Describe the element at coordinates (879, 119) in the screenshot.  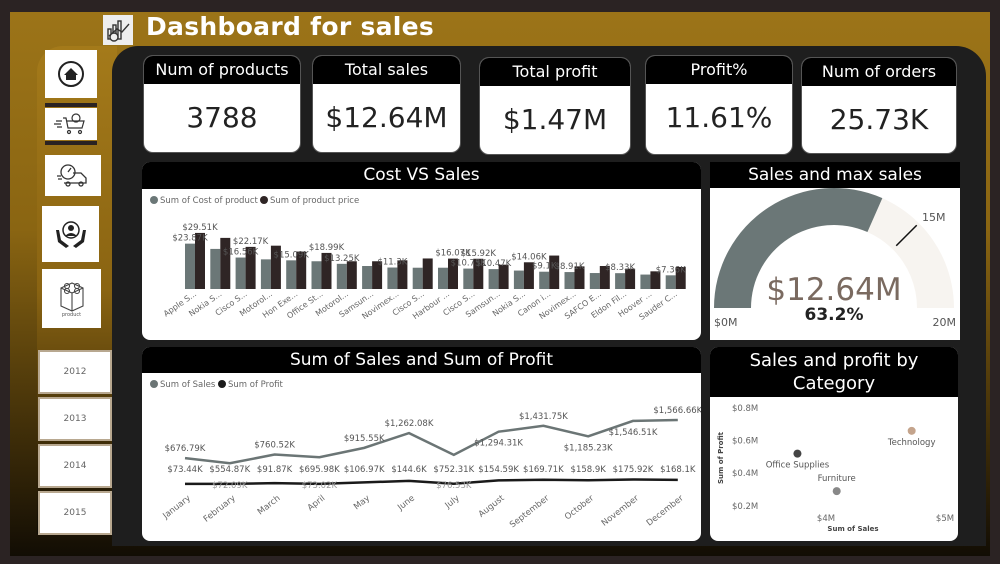
I see `kpi-value: 25.73K` at that location.